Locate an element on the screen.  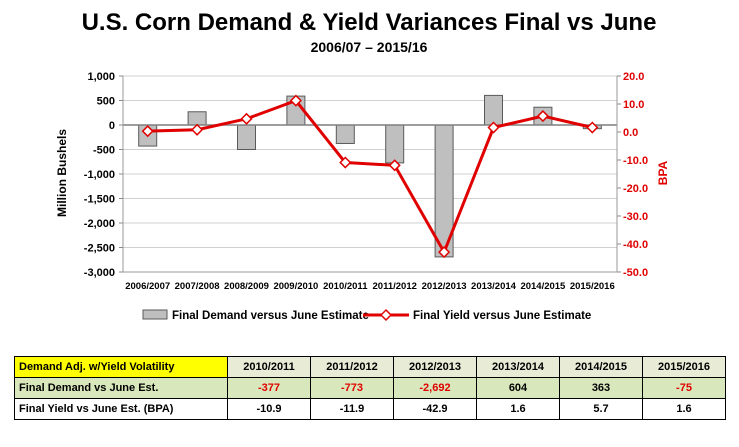
category-label: 2015/2016 is located at coordinates (592, 286).